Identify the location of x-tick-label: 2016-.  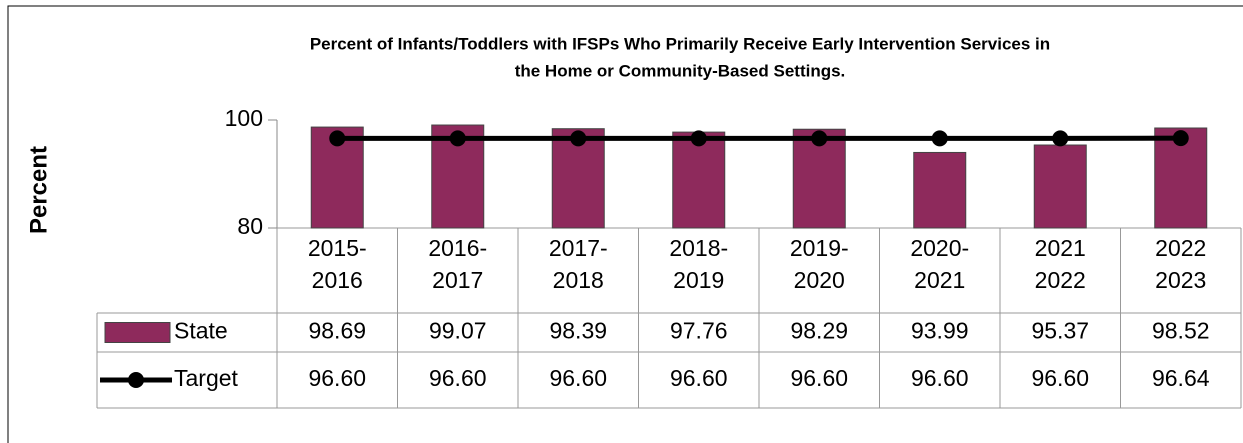
(457, 248).